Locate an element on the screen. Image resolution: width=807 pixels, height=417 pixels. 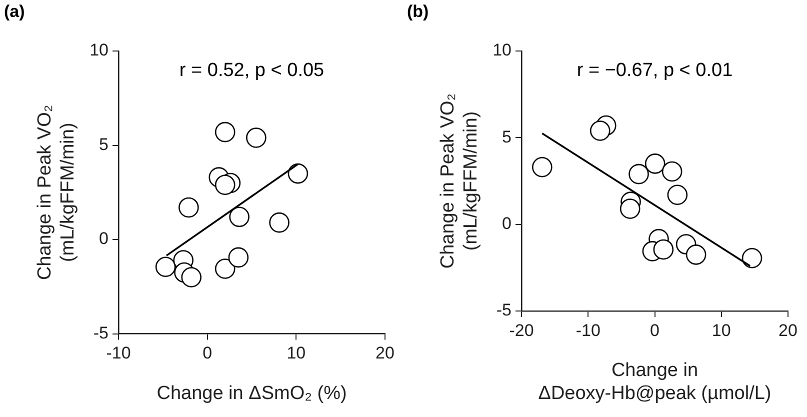
x-axis-title: Change in ΔDeoxy-Hb@peak (µmol/L) is located at coordinates (655, 382).